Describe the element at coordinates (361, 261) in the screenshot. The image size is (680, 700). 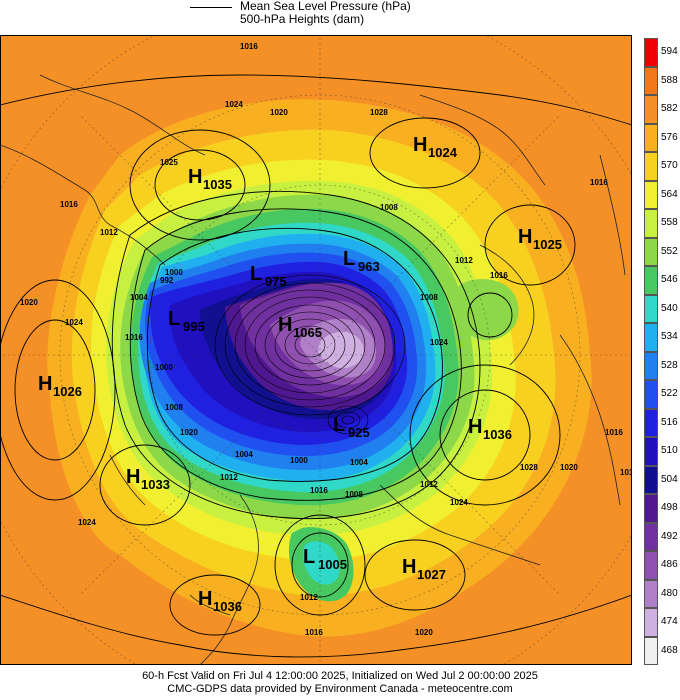
I see `low-pressure-963: L 963` at that location.